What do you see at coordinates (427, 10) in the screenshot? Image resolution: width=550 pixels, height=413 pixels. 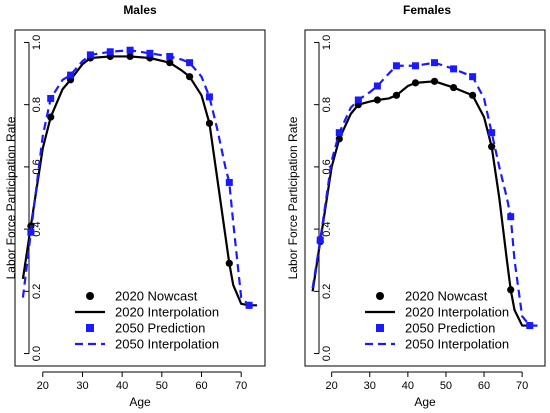 I see `chart-title: Females` at bounding box center [427, 10].